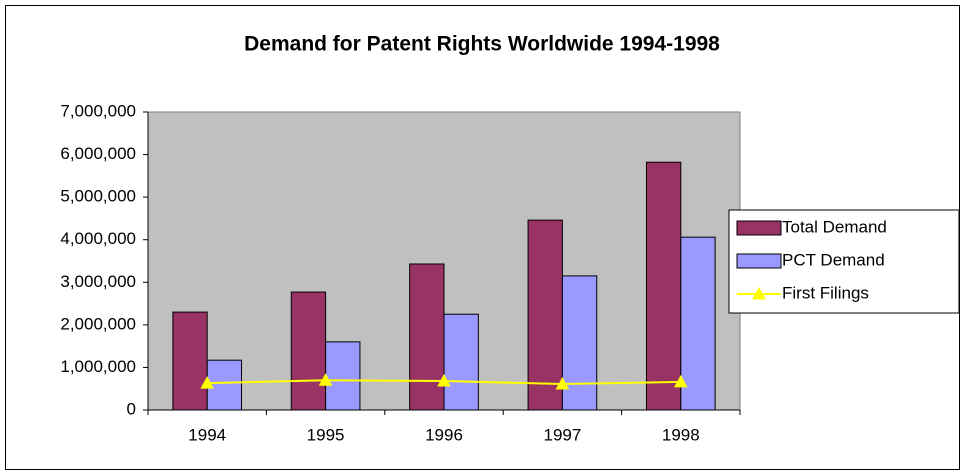 This screenshot has width=966, height=475. Describe the element at coordinates (98, 110) in the screenshot. I see `y-tick-label: 7,000,000` at that location.